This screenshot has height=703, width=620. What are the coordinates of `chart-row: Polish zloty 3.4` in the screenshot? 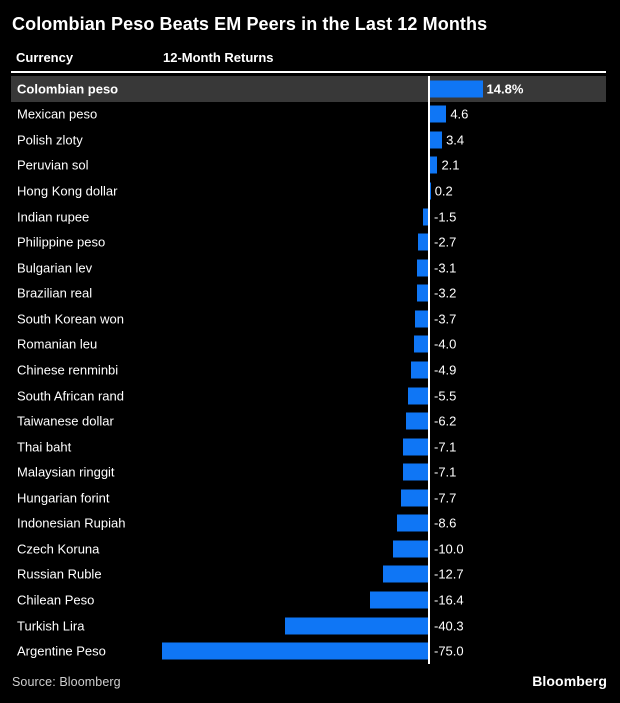 It's located at (308, 140).